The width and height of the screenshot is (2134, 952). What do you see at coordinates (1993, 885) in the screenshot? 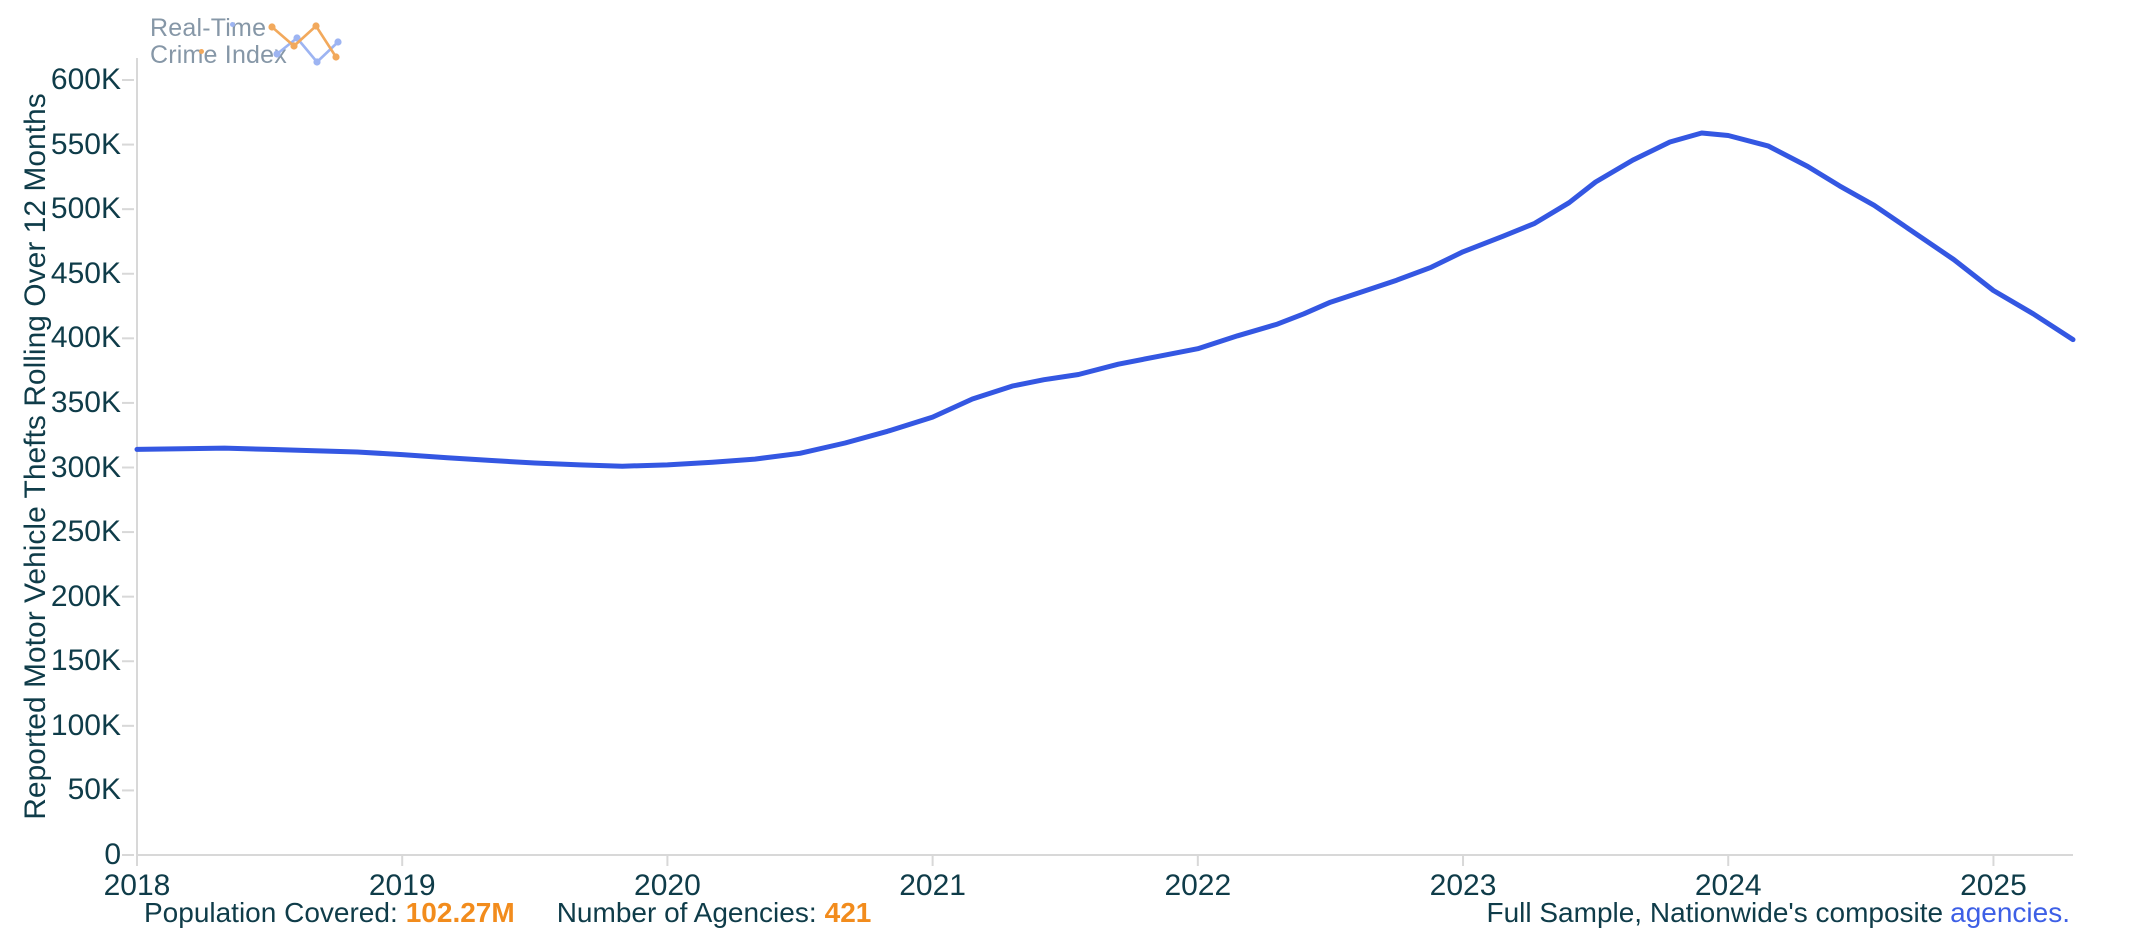
I see `x-tick-label: 2025` at bounding box center [1993, 885].